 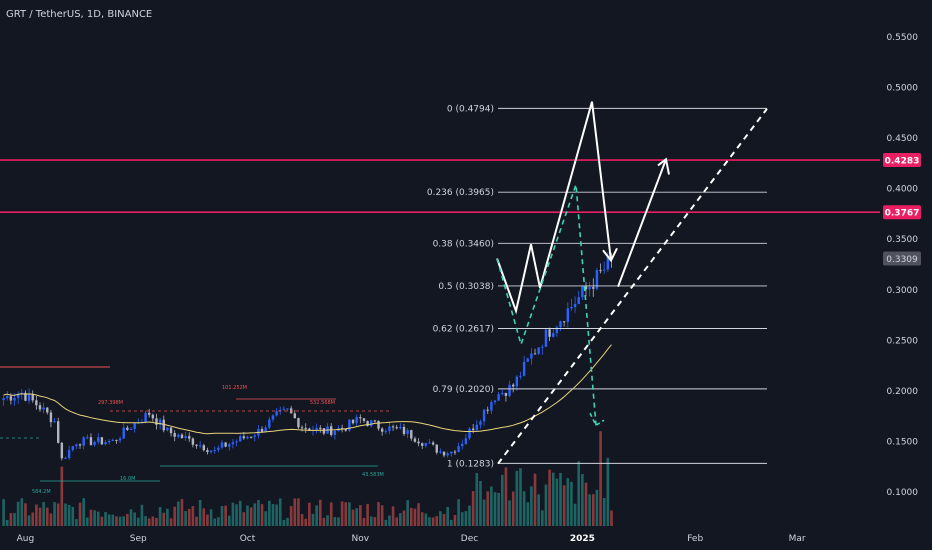 What do you see at coordinates (695, 539) in the screenshot?
I see `time-tick-label: Feb` at bounding box center [695, 539].